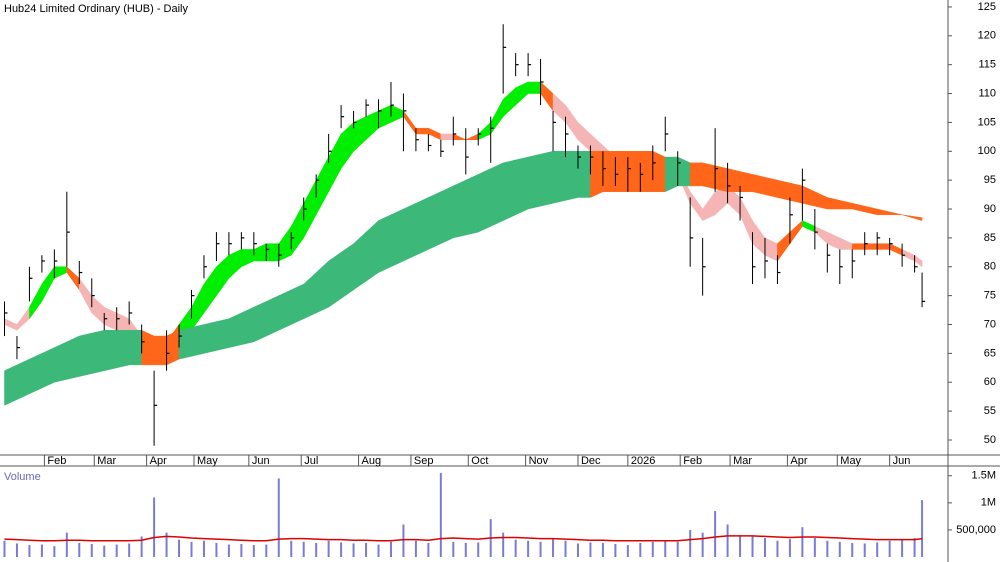  Describe the element at coordinates (990, 353) in the screenshot. I see `y-tick-label: 65` at that location.